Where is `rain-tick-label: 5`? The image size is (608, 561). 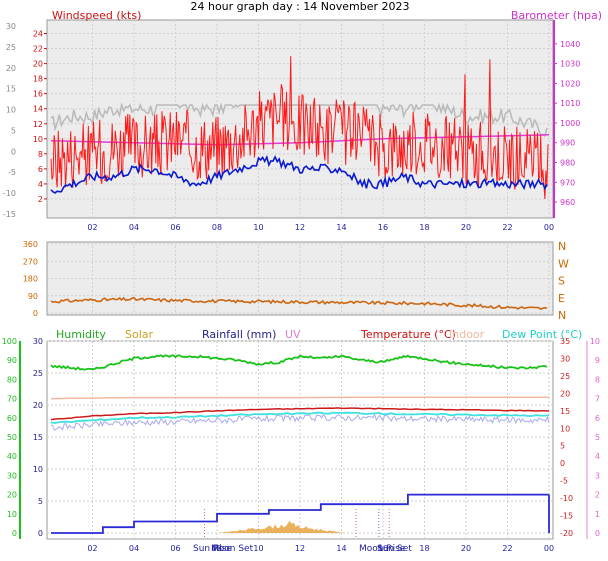 rain-tick-label: 5 is located at coordinates (40, 501).